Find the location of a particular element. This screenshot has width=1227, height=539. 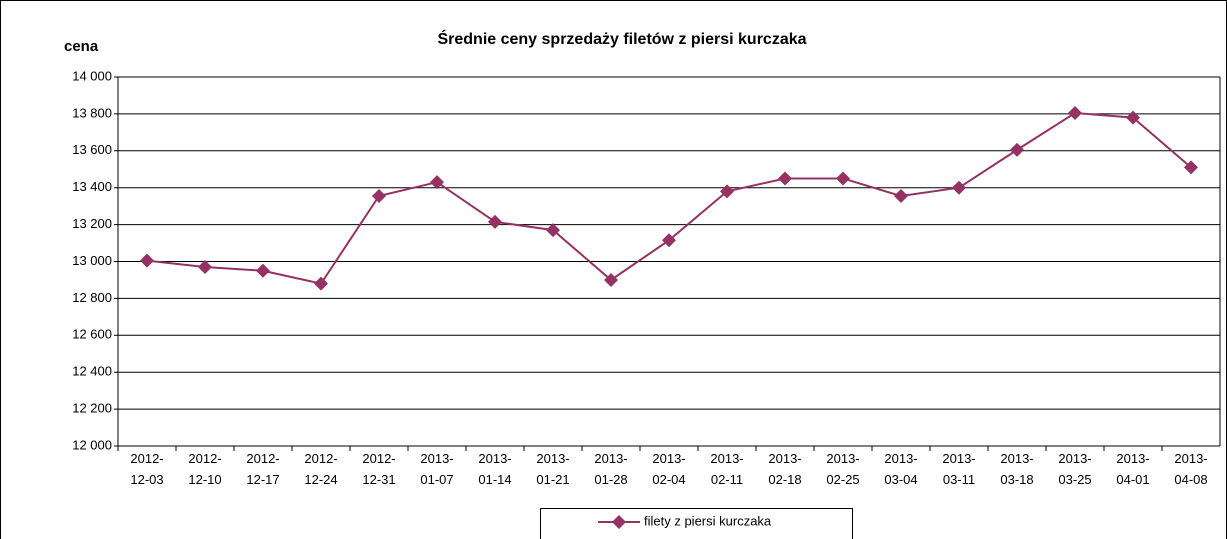

y-tick-label: 14 000 is located at coordinates (92, 75).